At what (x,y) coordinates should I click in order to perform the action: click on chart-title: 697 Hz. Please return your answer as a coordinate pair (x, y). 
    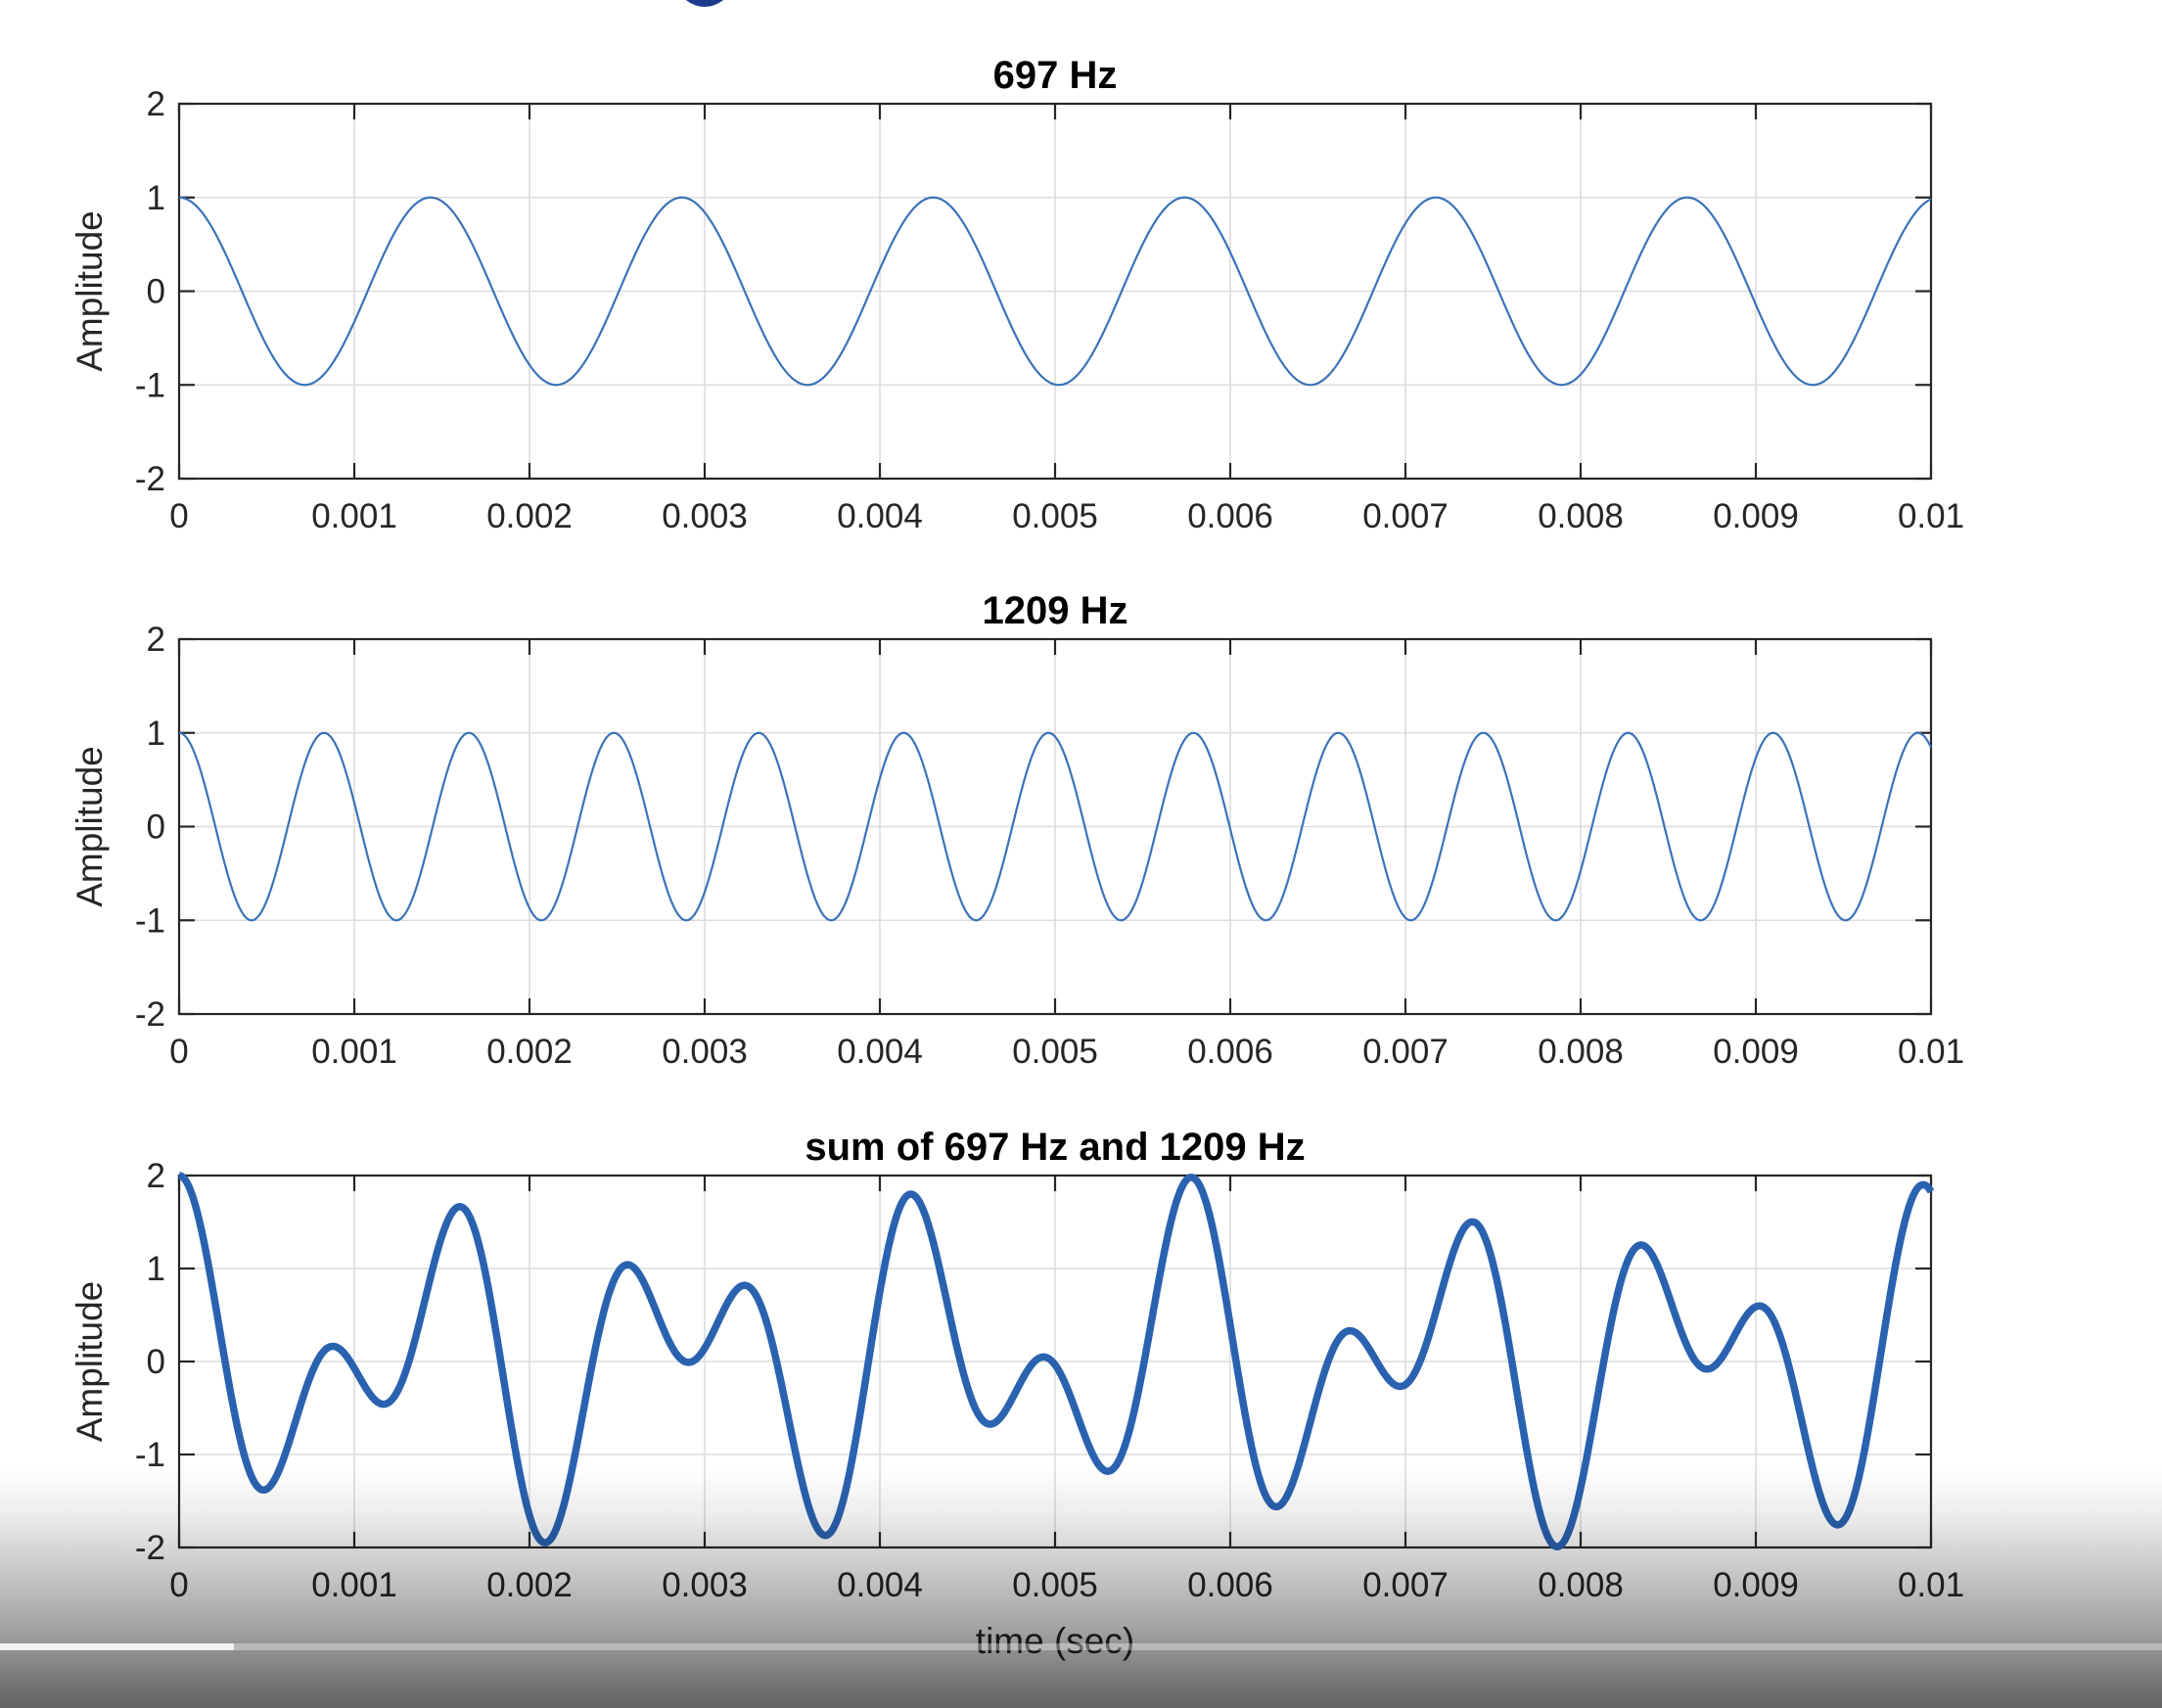
    Looking at the image, I should click on (1056, 75).